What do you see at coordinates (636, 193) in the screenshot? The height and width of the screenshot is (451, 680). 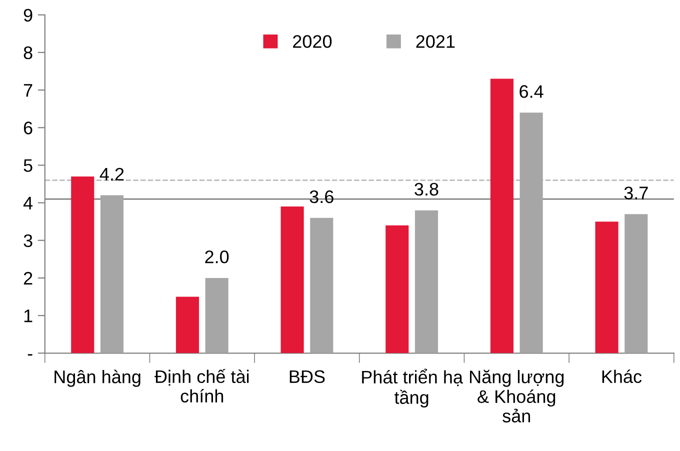 I see `data-label: 3.7` at bounding box center [636, 193].